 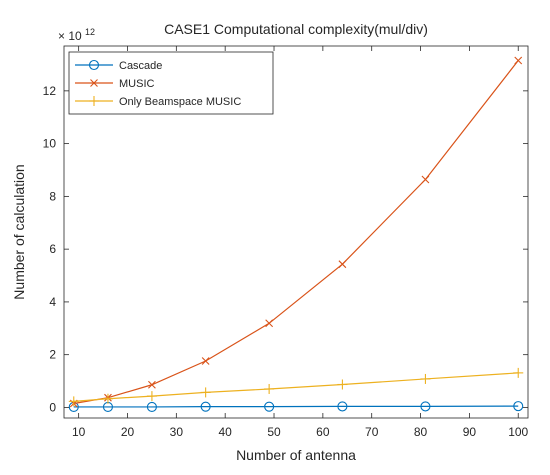 I want to click on x-axis-label: Number of antenna, so click(x=296, y=455).